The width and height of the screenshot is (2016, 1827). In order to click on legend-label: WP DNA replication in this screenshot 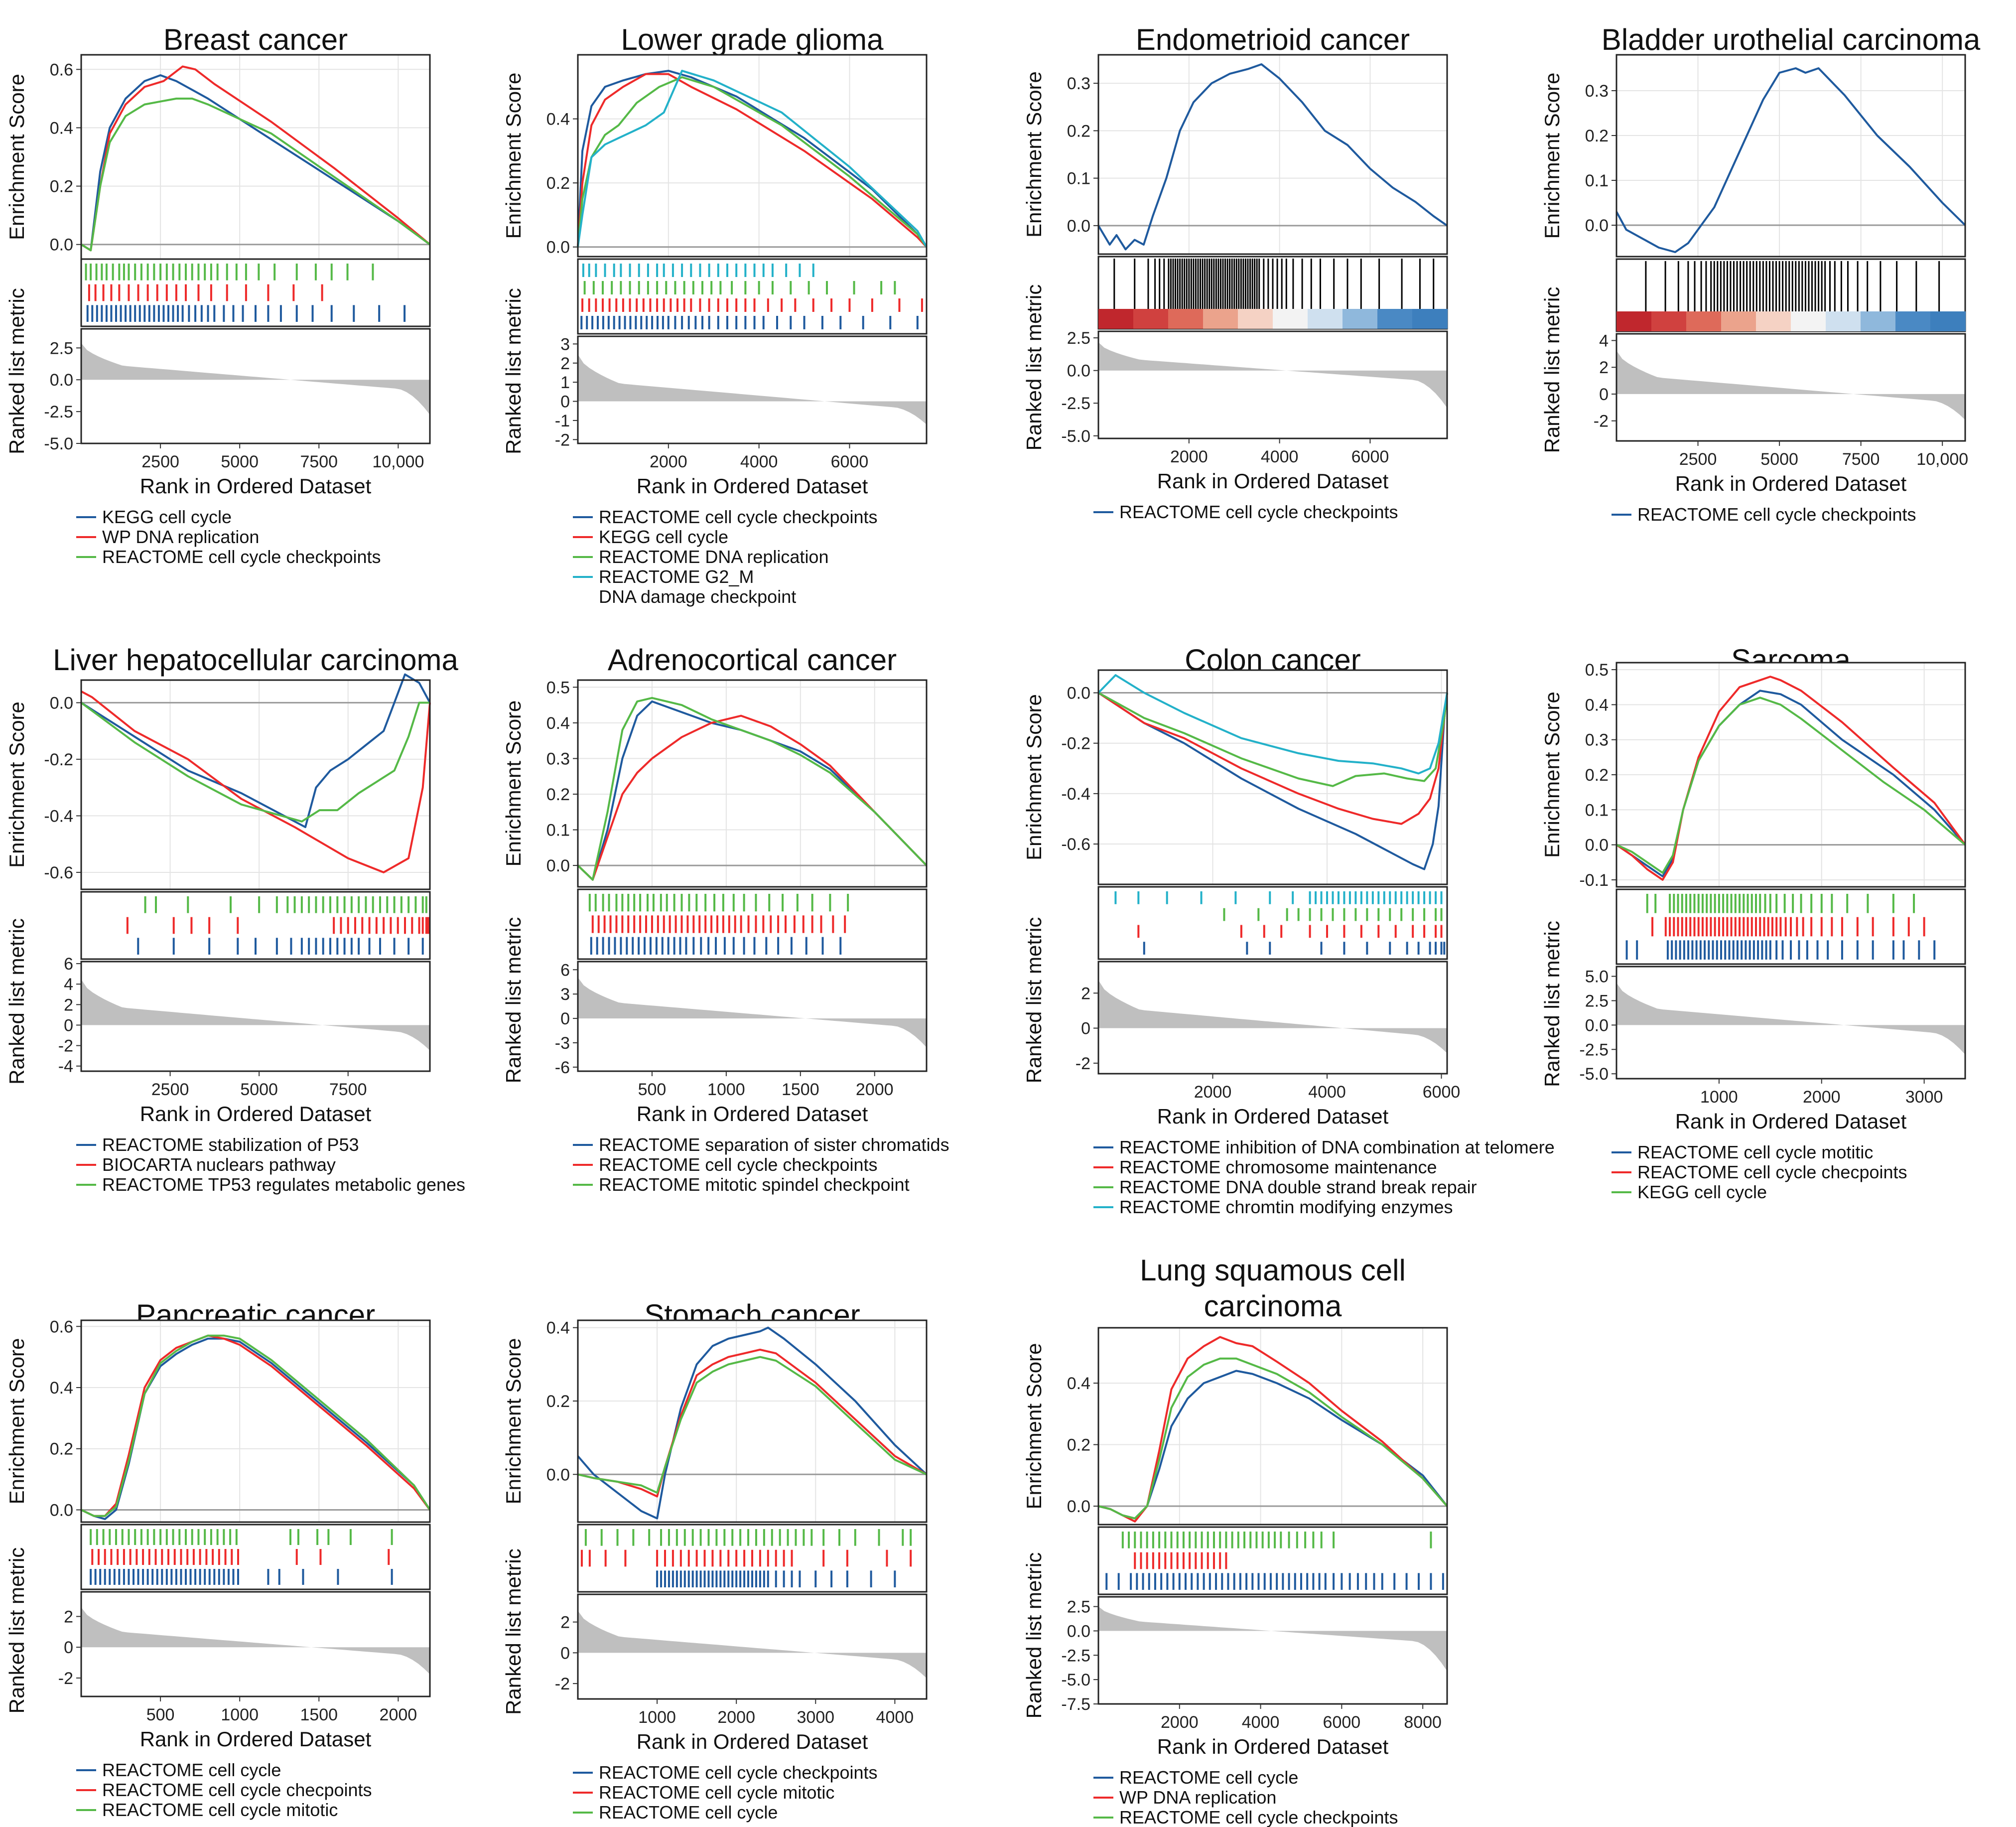, I will do `click(1197, 1797)`.